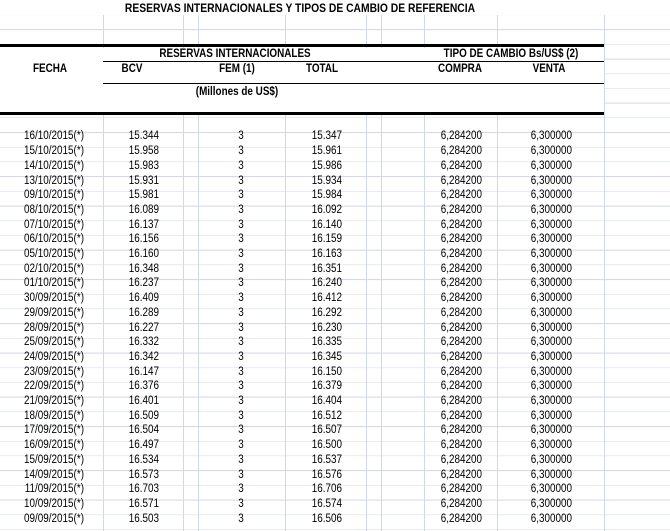 This screenshot has width=670, height=531. Describe the element at coordinates (143, 489) in the screenshot. I see `cell-bcv: 16.703` at that location.